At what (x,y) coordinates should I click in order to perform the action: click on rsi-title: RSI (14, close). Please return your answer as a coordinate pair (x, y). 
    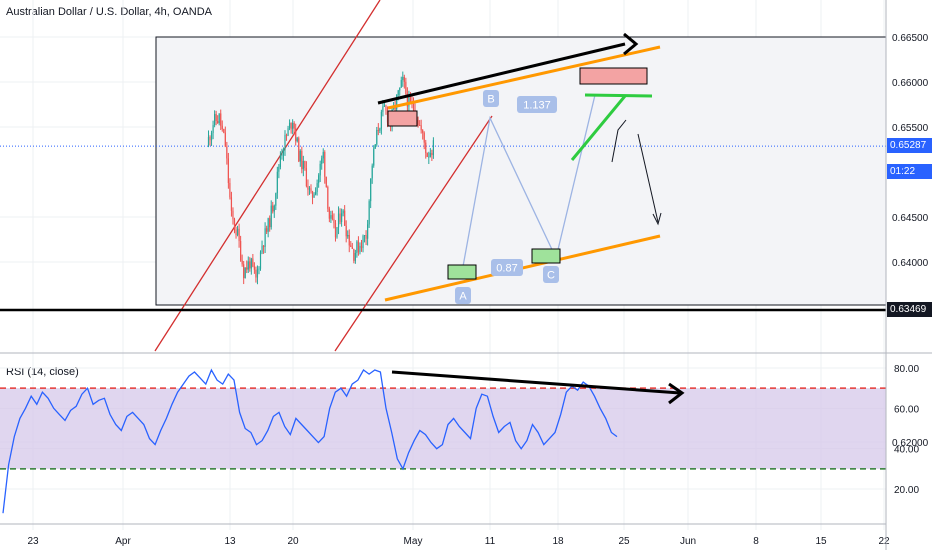
    Looking at the image, I should click on (42, 372).